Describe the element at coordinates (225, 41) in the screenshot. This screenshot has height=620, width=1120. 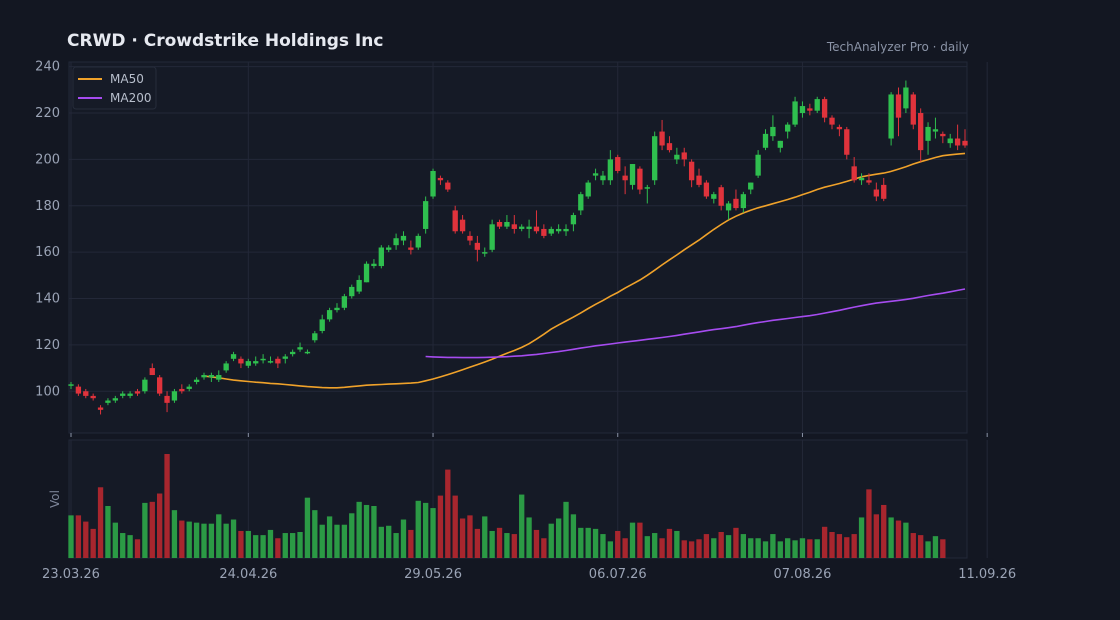
I see `chart-title: CRWD · Crowdstrike Holdings Inc` at that location.